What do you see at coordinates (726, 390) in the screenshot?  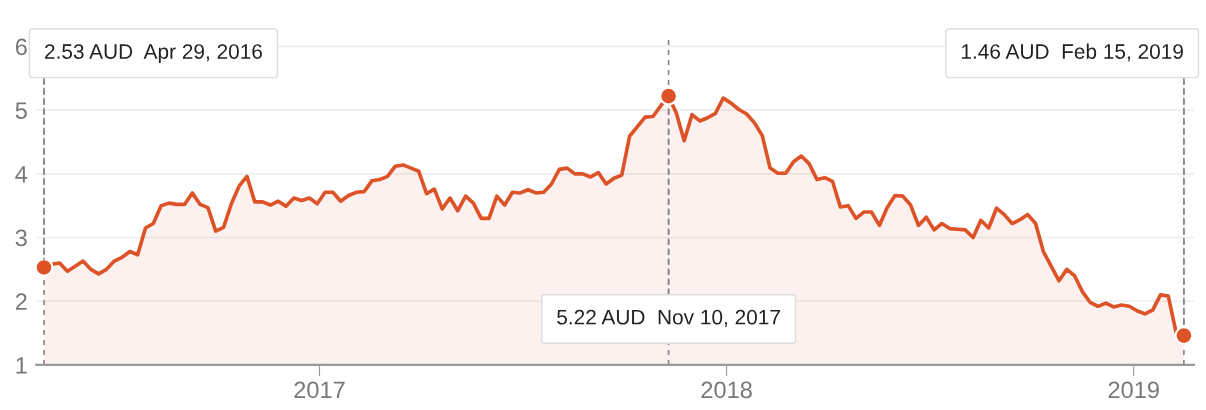 I see `x-tick-label: 2018` at bounding box center [726, 390].